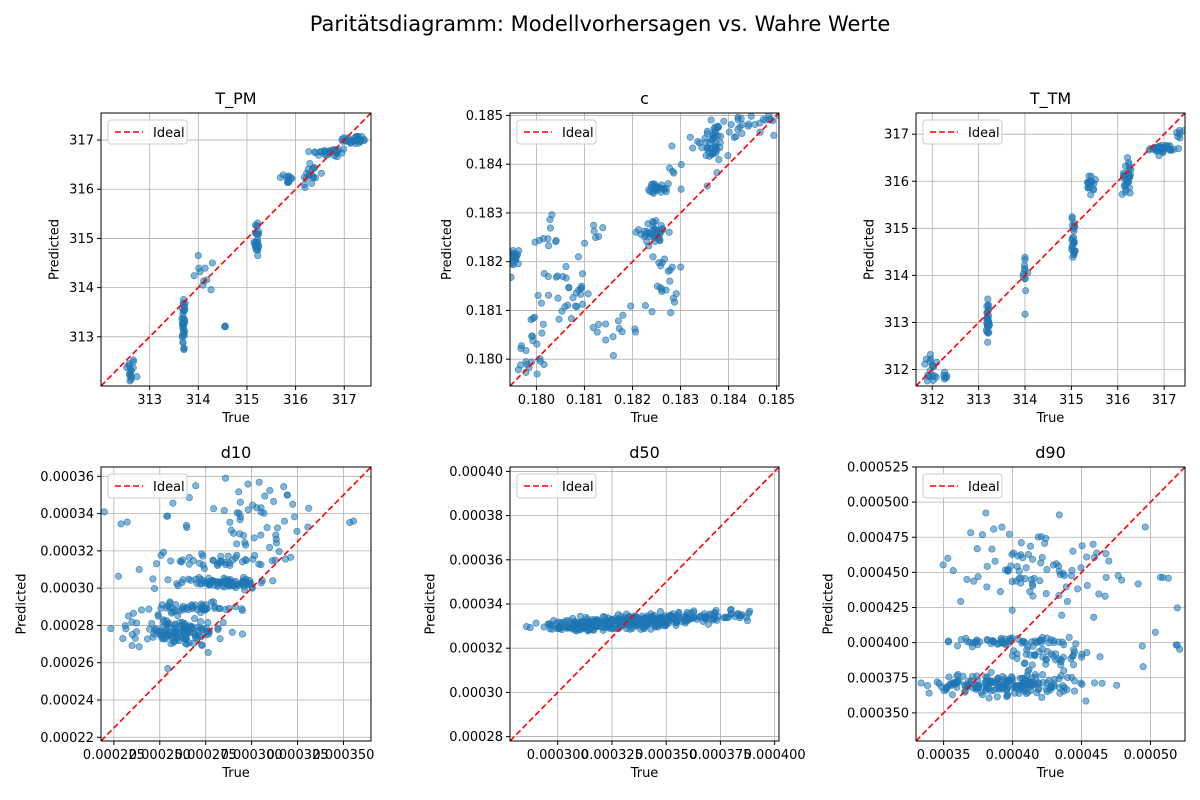 The height and width of the screenshot is (800, 1200). I want to click on legend-box, so click(147, 132).